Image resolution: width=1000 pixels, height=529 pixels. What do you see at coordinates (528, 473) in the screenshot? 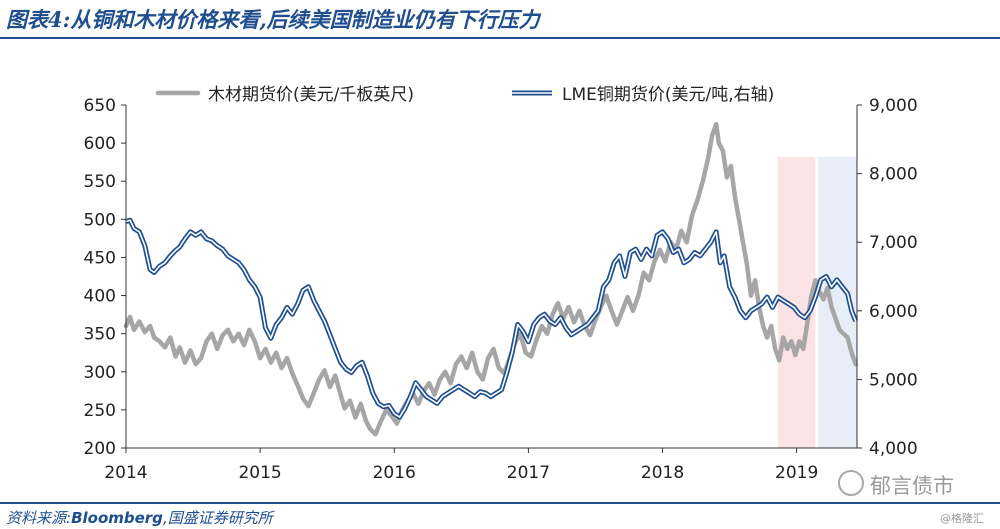
I see `x-tick-label: 2017` at bounding box center [528, 473].